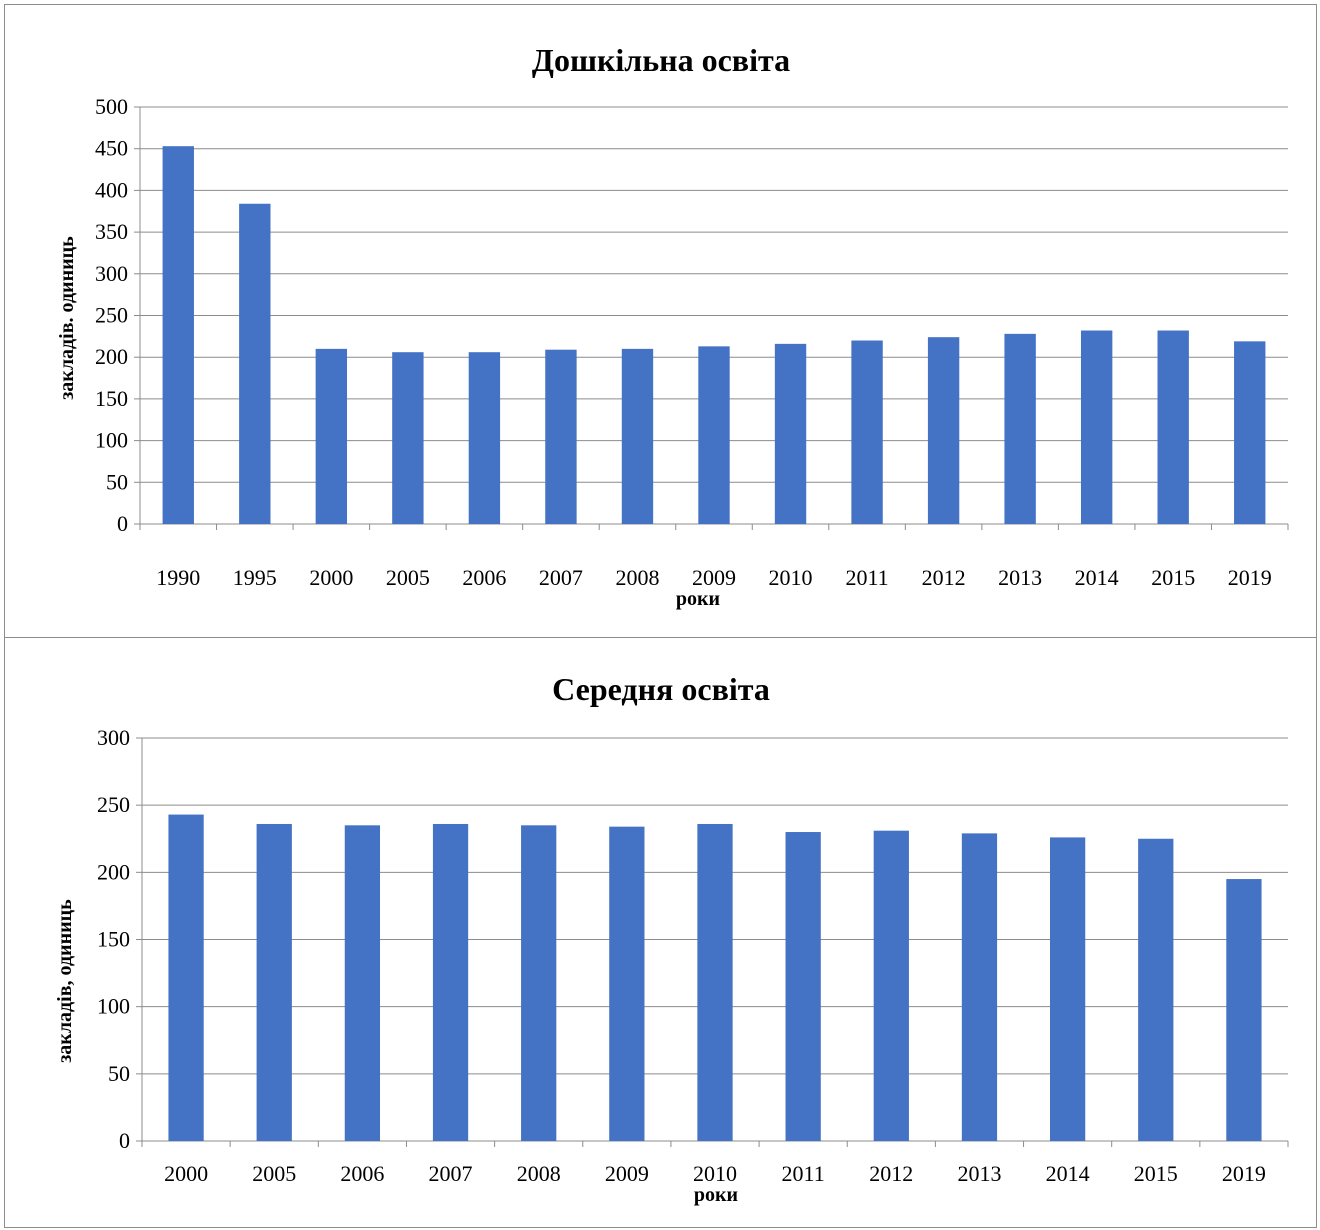  What do you see at coordinates (178, 577) in the screenshot?
I see `x-tick-label: 1990` at bounding box center [178, 577].